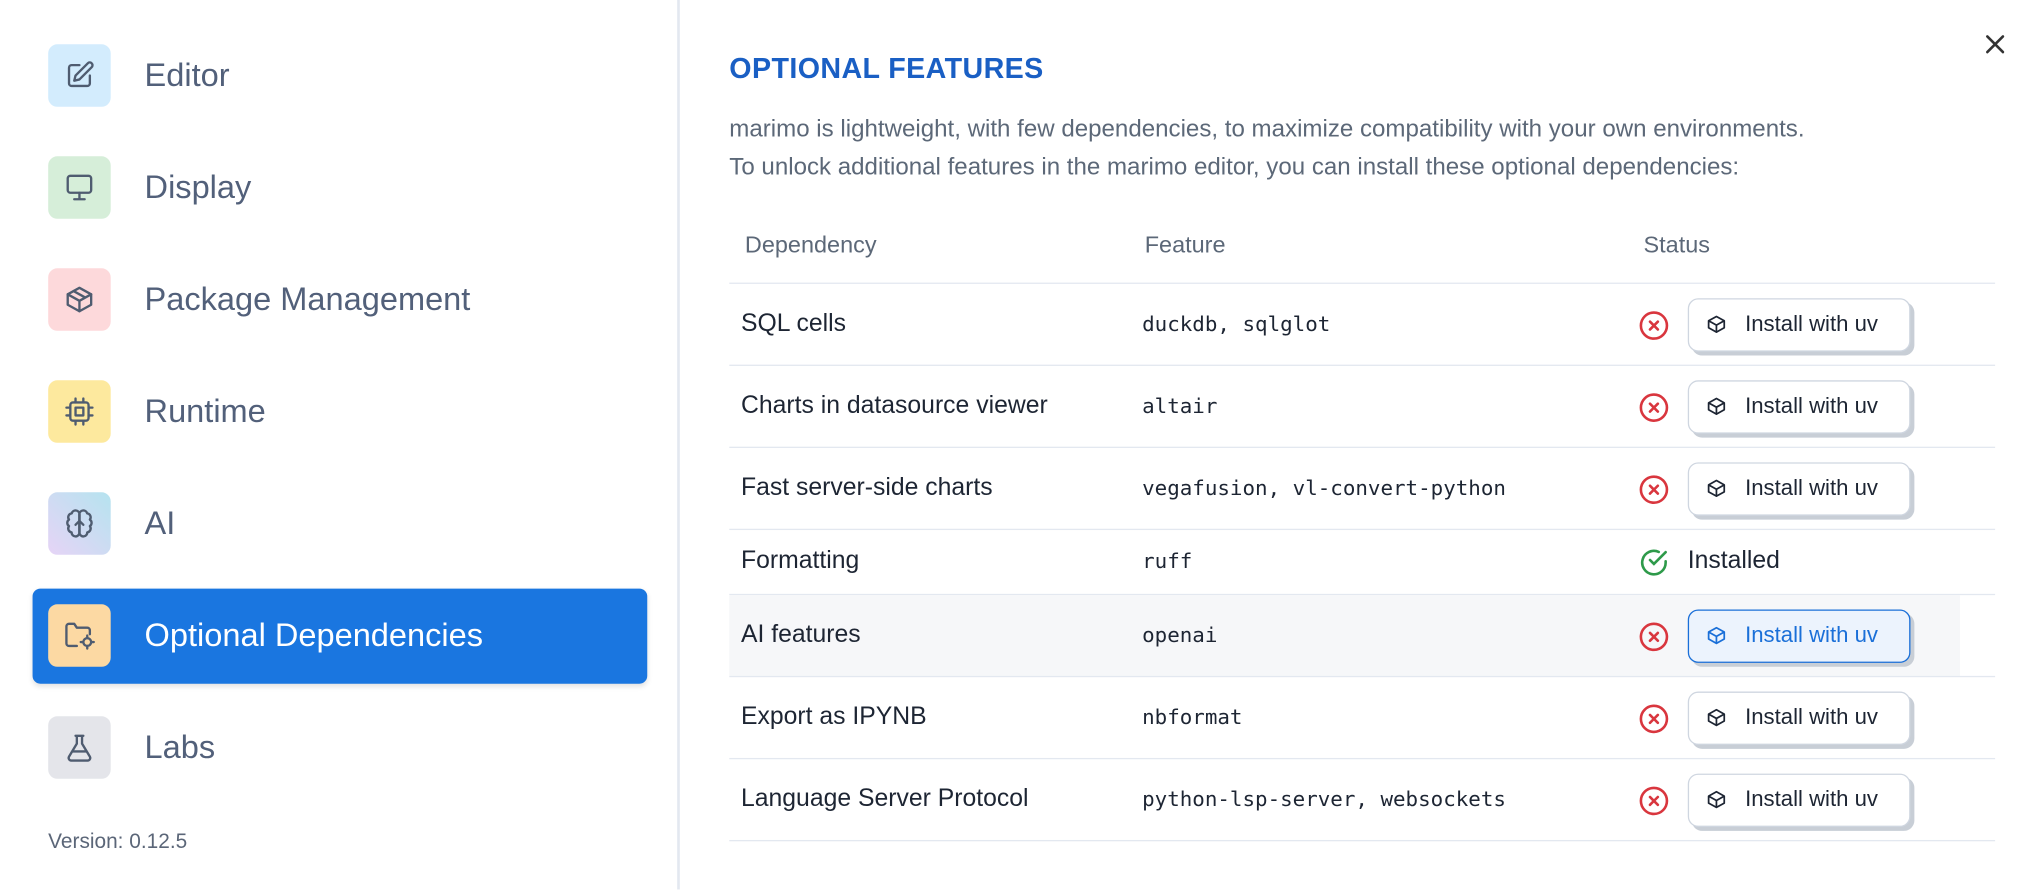 The image size is (2042, 890). What do you see at coordinates (79, 75) in the screenshot?
I see `pencil-square-icon` at bounding box center [79, 75].